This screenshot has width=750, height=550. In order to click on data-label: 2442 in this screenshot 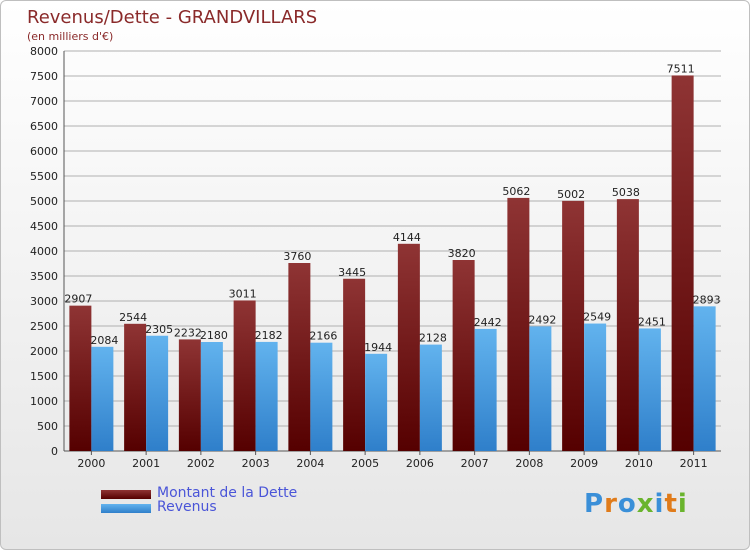, I will do `click(488, 322)`.